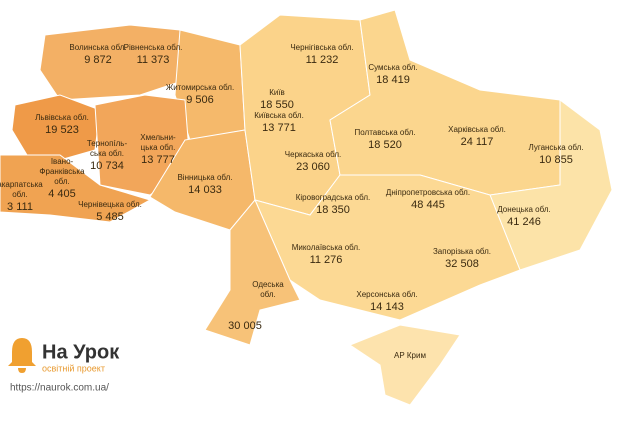 The height and width of the screenshot is (424, 623). I want to click on logo-bell, so click(22, 355).